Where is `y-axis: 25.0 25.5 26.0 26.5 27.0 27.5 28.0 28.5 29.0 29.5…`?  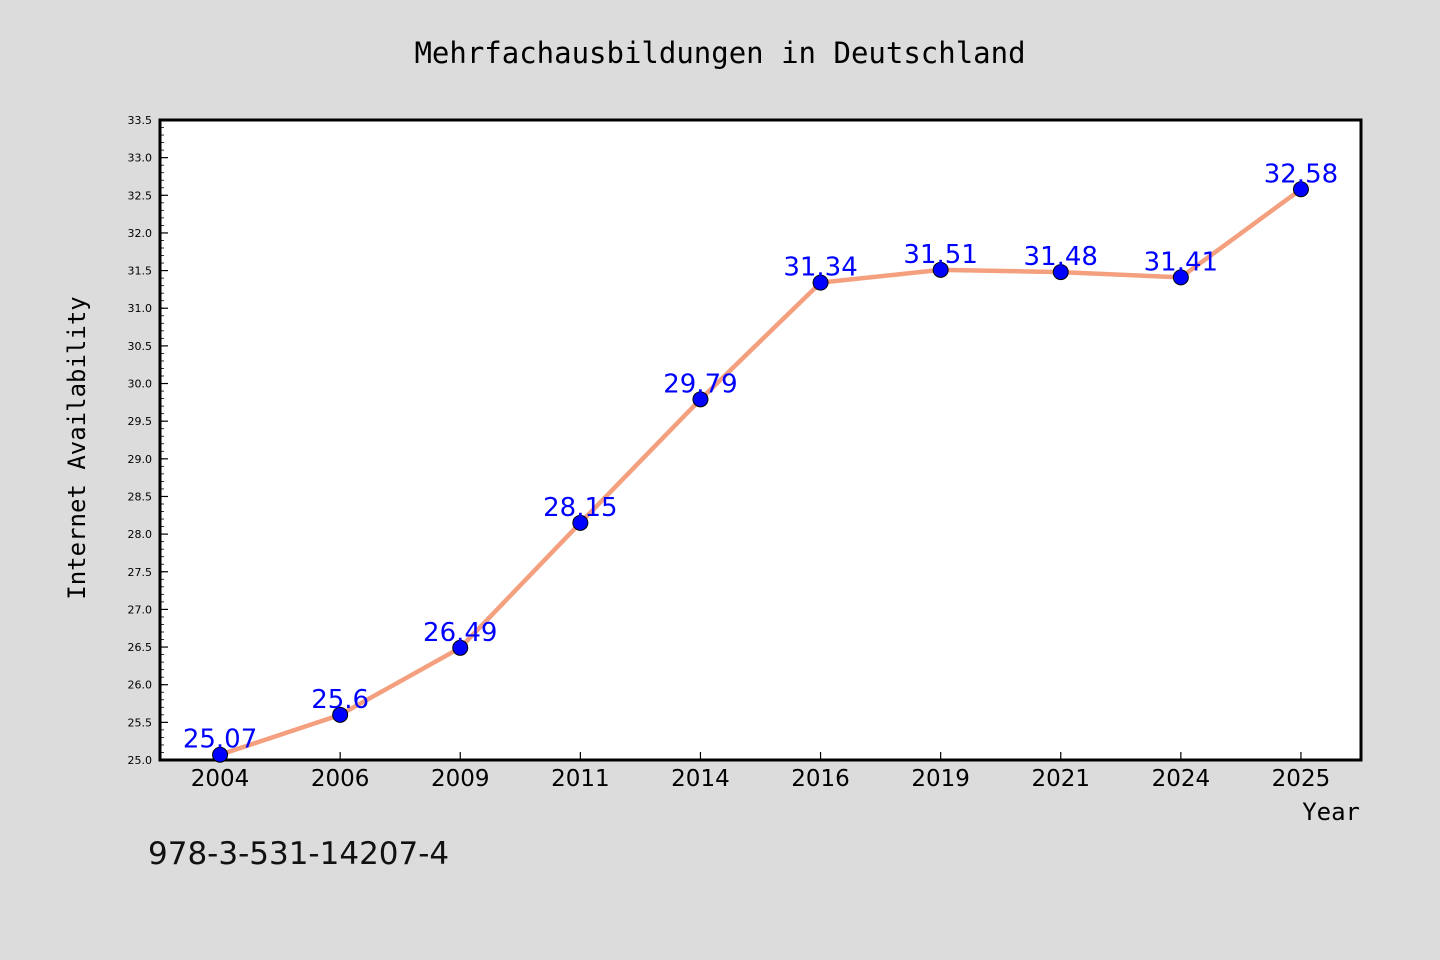 y-axis: 25.0 25.5 26.0 26.5 27.0 27.5 28.0 28.5 29.0 29.5… is located at coordinates (148, 440).